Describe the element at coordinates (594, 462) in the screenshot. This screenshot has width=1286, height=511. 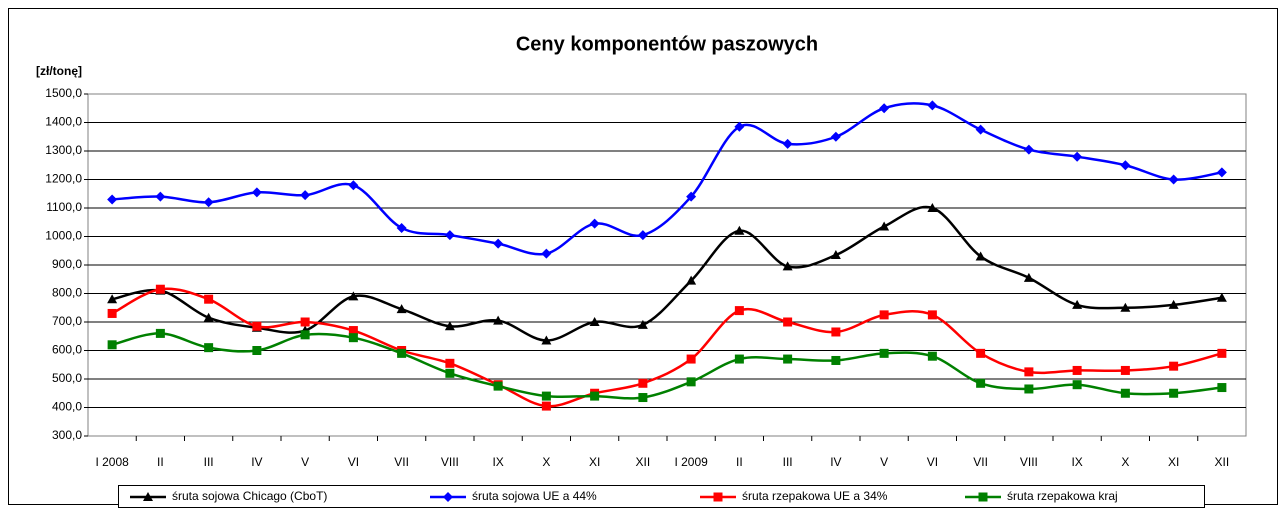
I see `x-tick-label: XI` at that location.